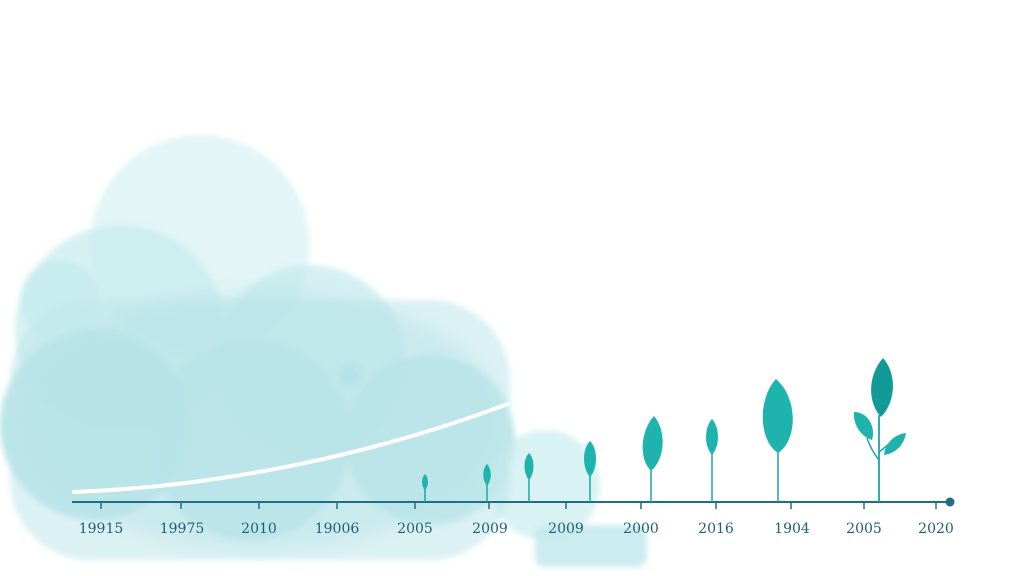 The image size is (1024, 576). What do you see at coordinates (641, 529) in the screenshot?
I see `timeline-label: 2000` at bounding box center [641, 529].